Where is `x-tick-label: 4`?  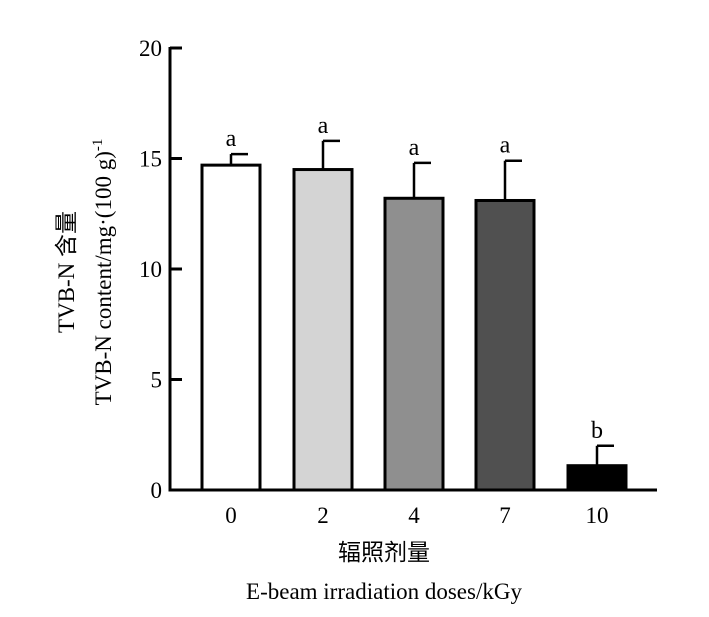 x-tick-label: 4 is located at coordinates (414, 515).